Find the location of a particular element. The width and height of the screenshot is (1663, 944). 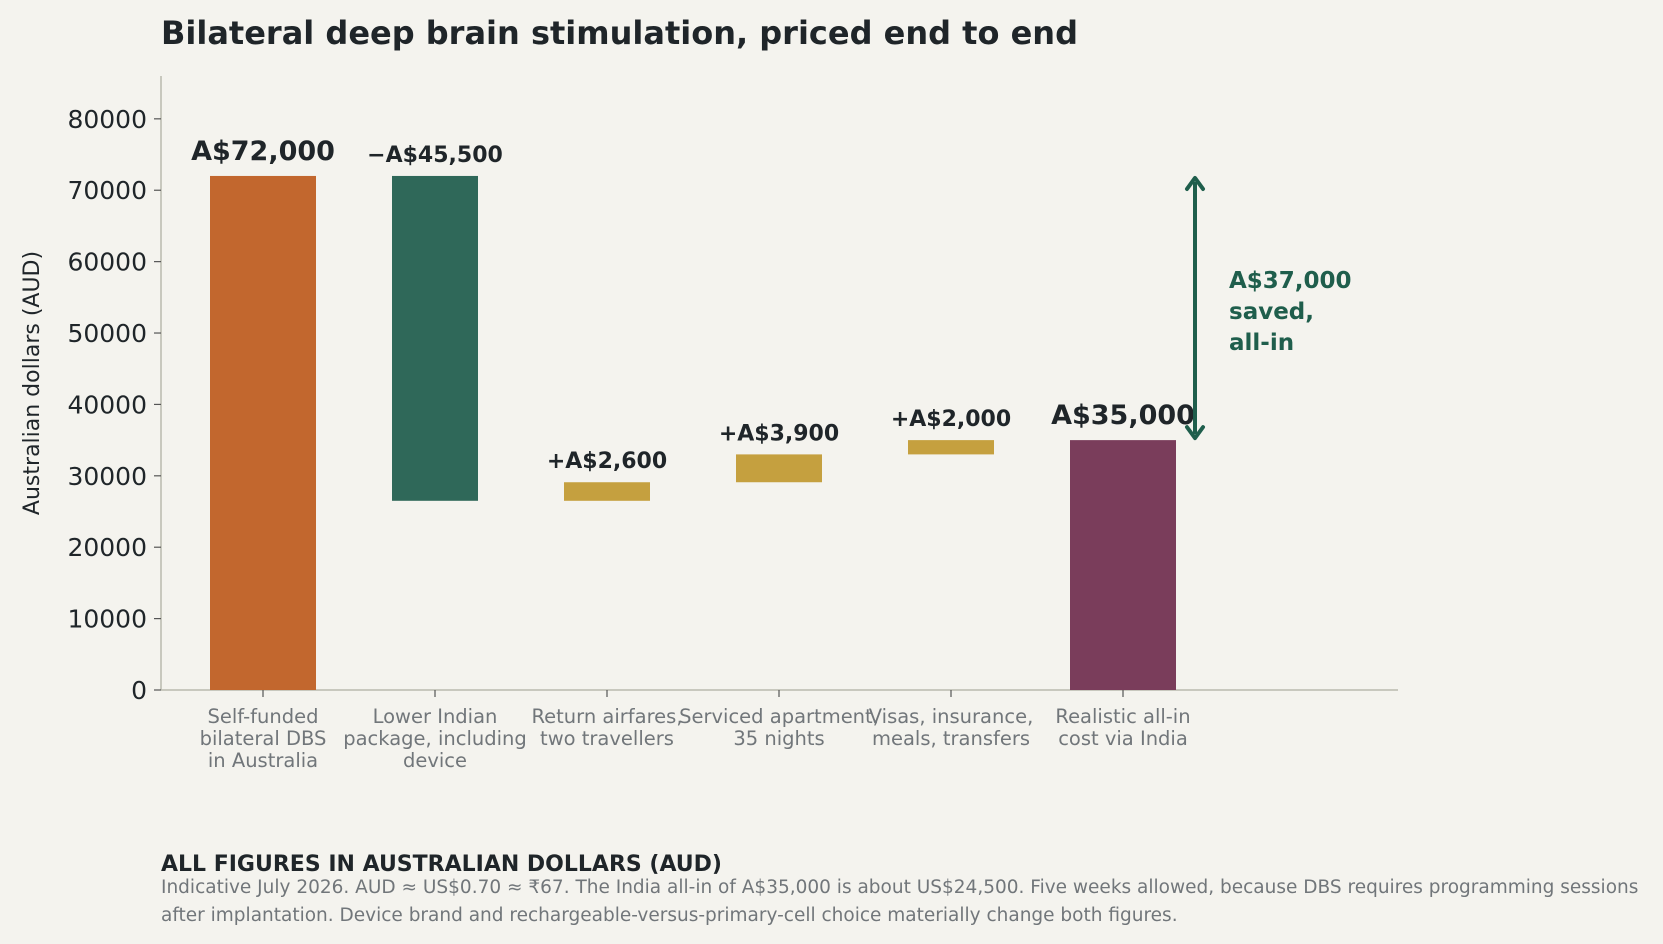

bar-value-label: +A$2,000 is located at coordinates (951, 419).